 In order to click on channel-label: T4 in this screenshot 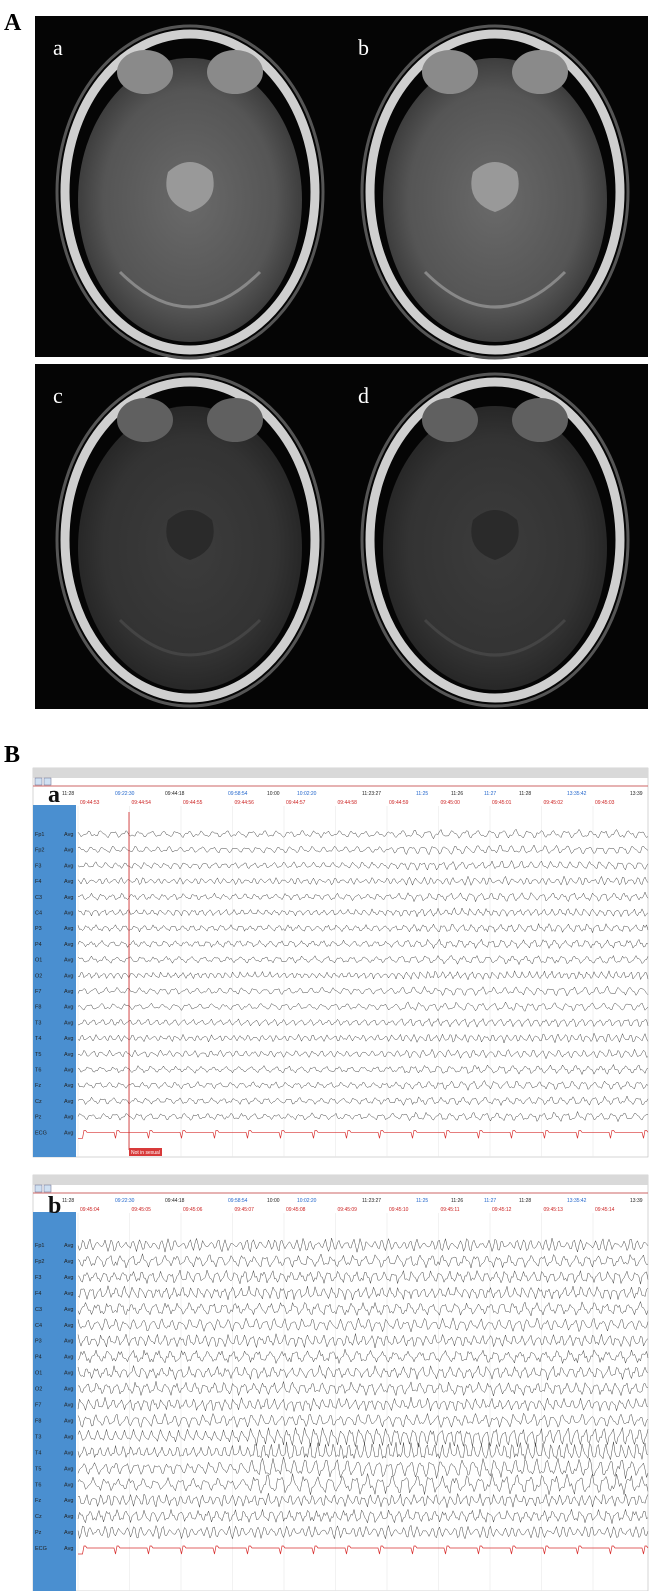, I will do `click(38, 1453)`.